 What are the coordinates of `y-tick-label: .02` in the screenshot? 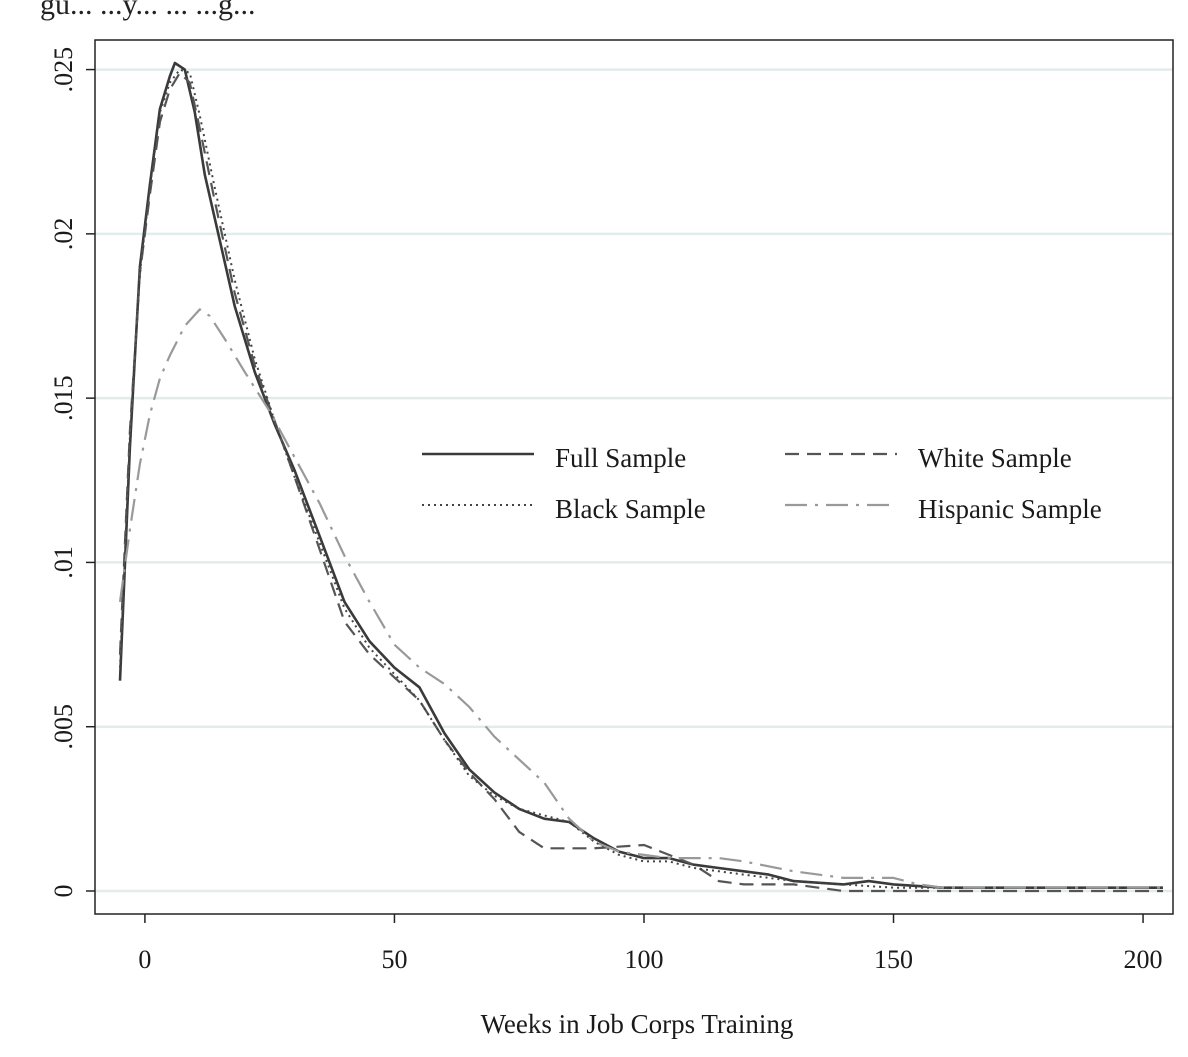 It's located at (63, 234).